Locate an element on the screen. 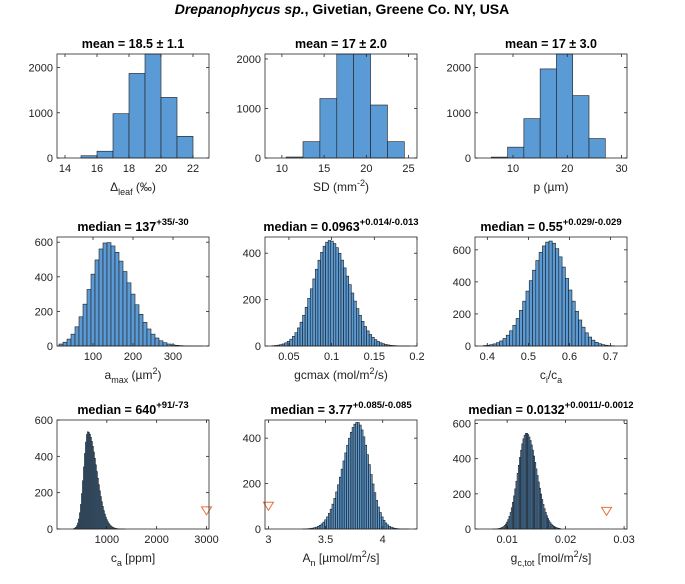 The image size is (685, 584). x-tick-label: 3 is located at coordinates (268, 540).